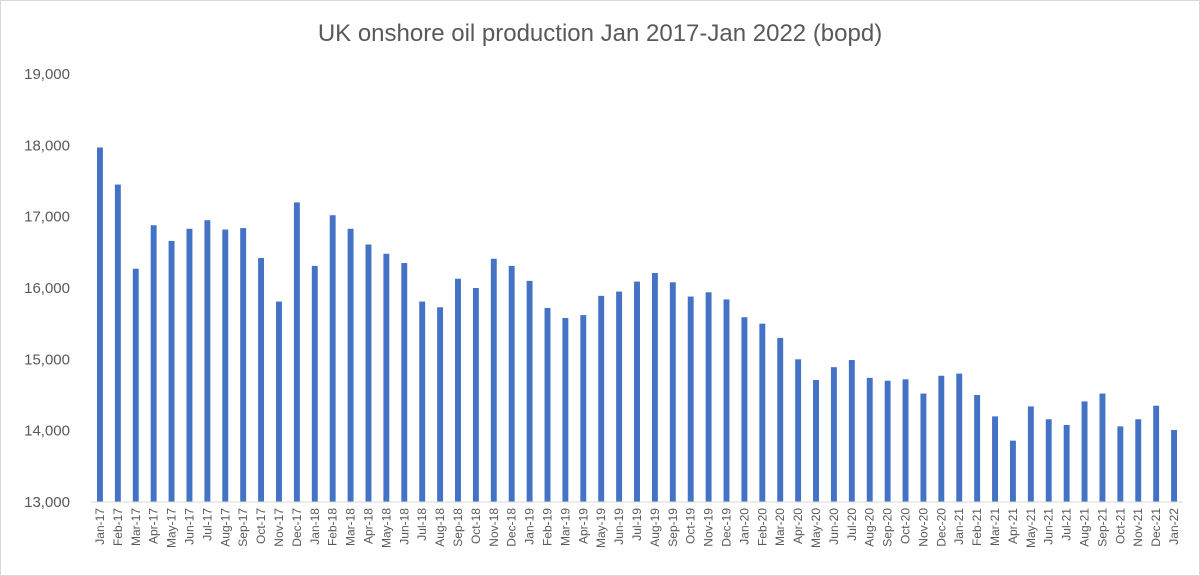 Image resolution: width=1200 pixels, height=576 pixels. What do you see at coordinates (47, 359) in the screenshot?
I see `y-tick-label: 15,000` at bounding box center [47, 359].